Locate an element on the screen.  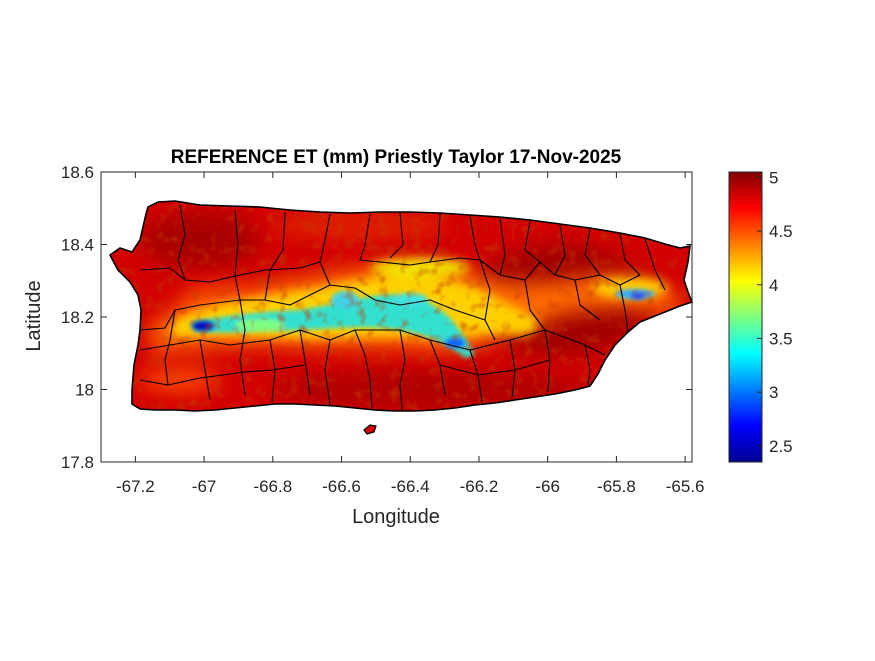
colorbar-tick-label: 3 is located at coordinates (773, 392).